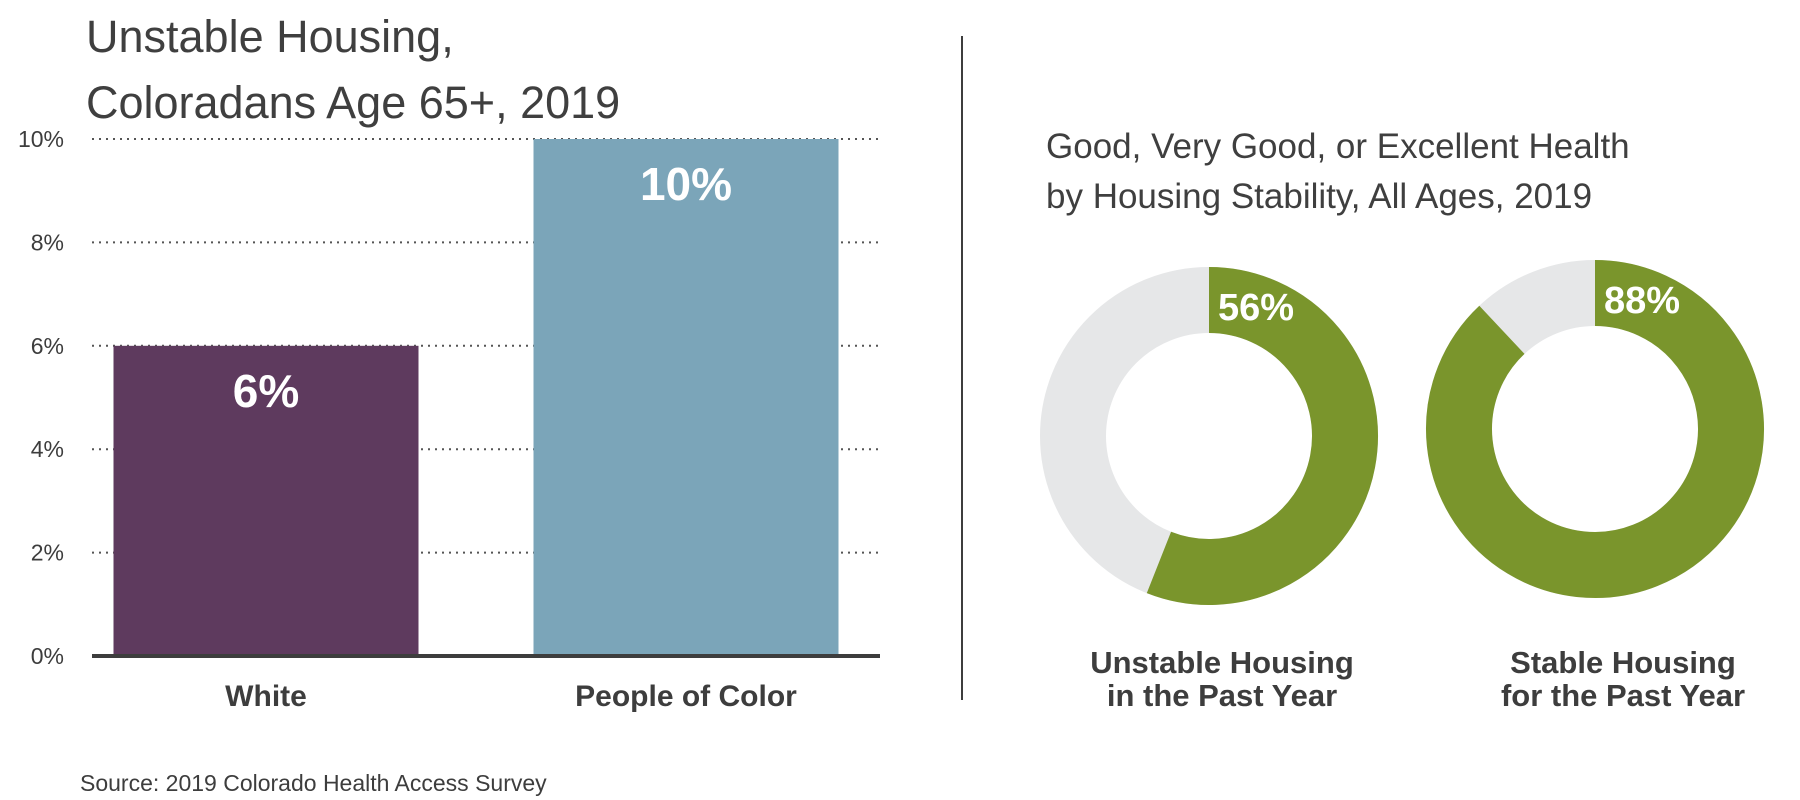 This screenshot has width=1800, height=800. I want to click on donut-label-stable: Stable Housing for the Past Year, so click(1623, 679).